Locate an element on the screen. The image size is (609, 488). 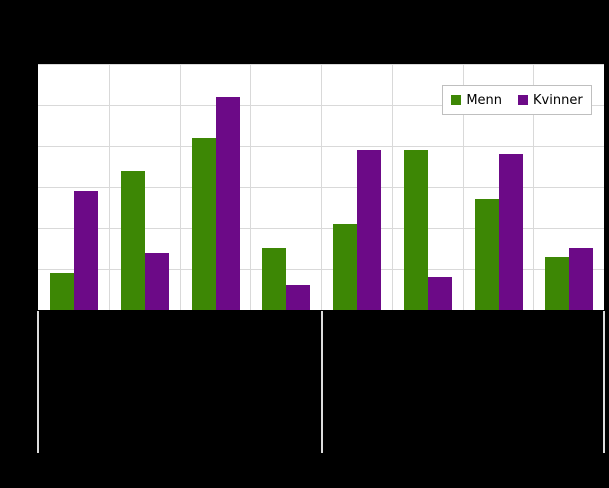
kvinner-legend-swatch is located at coordinates (523, 100).